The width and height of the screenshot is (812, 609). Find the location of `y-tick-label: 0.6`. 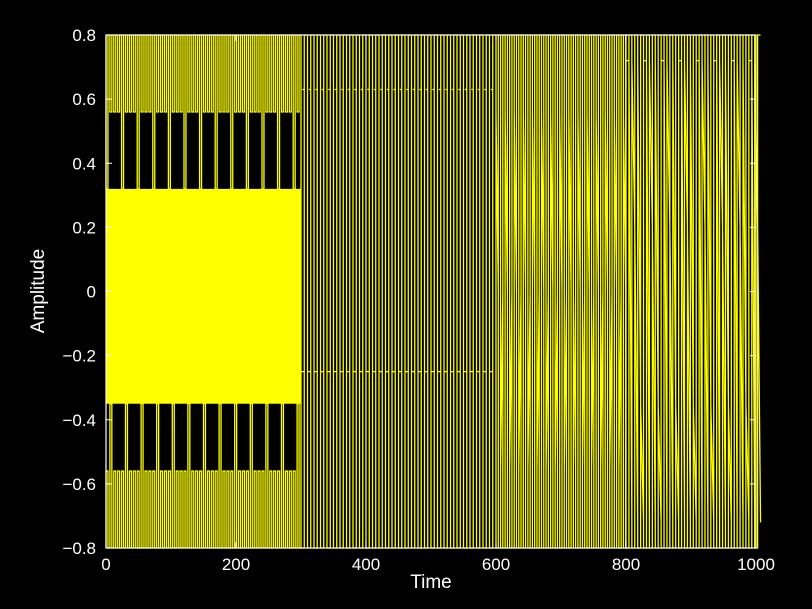

y-tick-label: 0.6 is located at coordinates (84, 99).